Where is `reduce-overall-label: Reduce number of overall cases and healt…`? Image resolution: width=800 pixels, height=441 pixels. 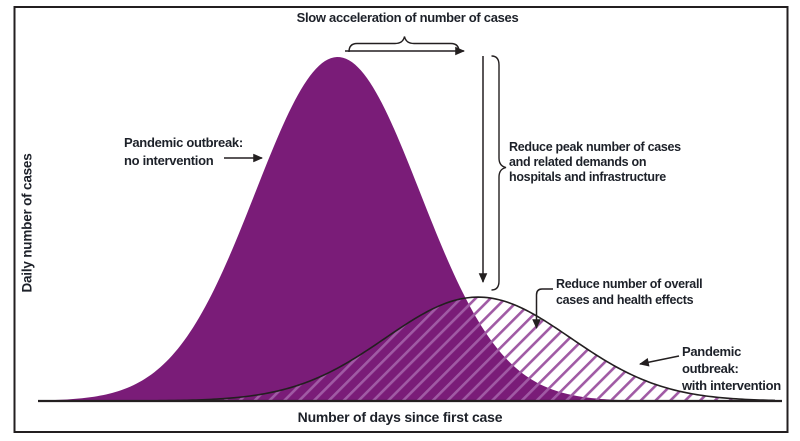 reduce-overall-label: Reduce number of overall cases and healt… is located at coordinates (629, 292).